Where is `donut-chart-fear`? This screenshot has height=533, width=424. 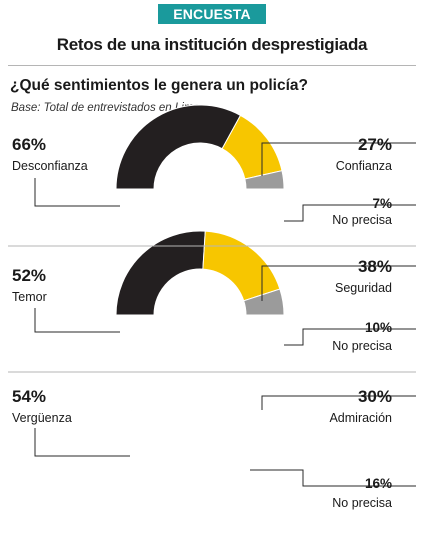 donut-chart-fear is located at coordinates (200, 272).